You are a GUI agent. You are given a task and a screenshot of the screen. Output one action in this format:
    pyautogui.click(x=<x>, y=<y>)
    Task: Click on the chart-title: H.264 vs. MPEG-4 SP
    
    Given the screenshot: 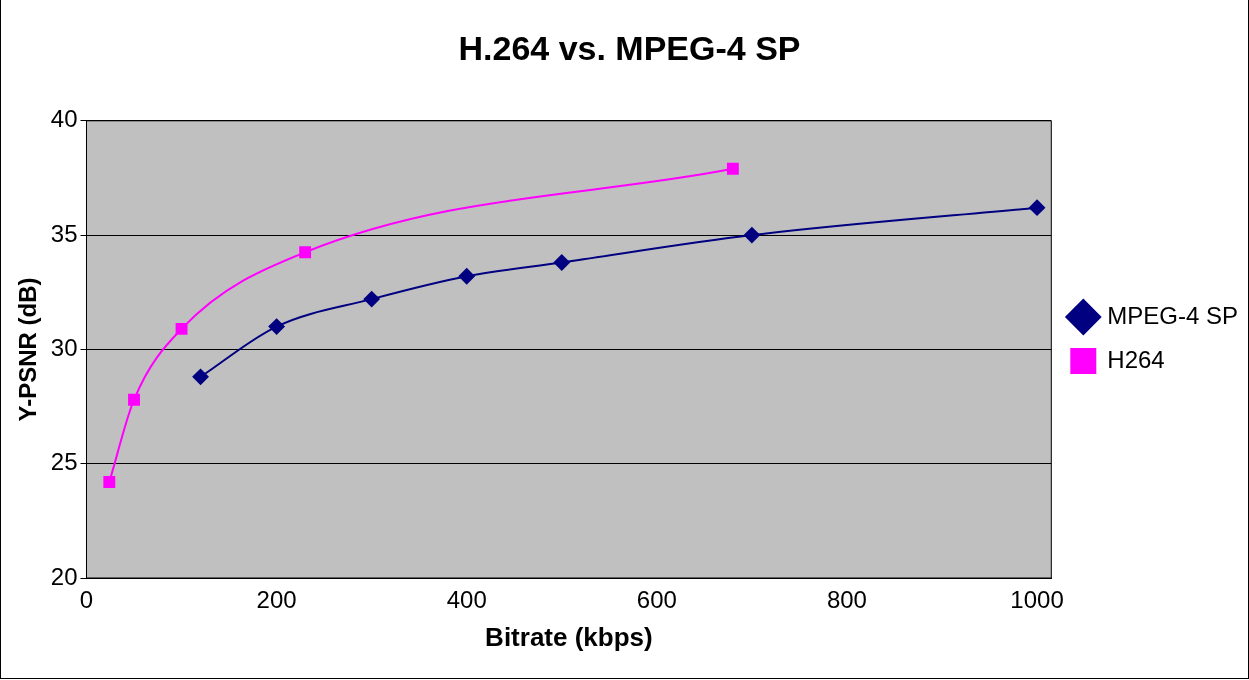 What is the action you would take?
    pyautogui.click(x=629, y=47)
    